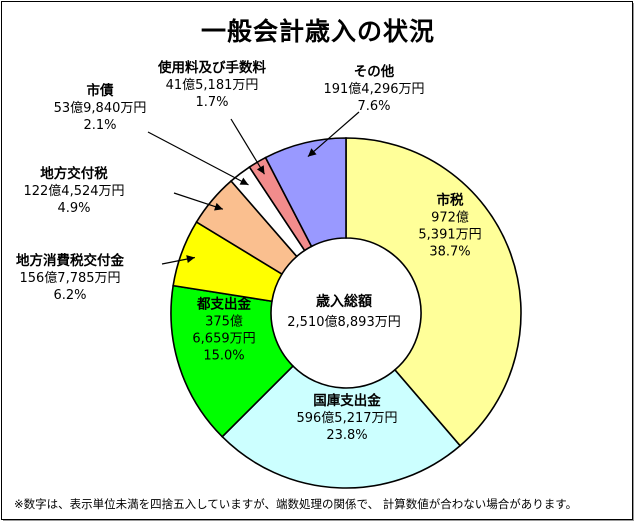  What do you see at coordinates (100, 90) in the screenshot?
I see `slice-6-name: 市債` at bounding box center [100, 90].